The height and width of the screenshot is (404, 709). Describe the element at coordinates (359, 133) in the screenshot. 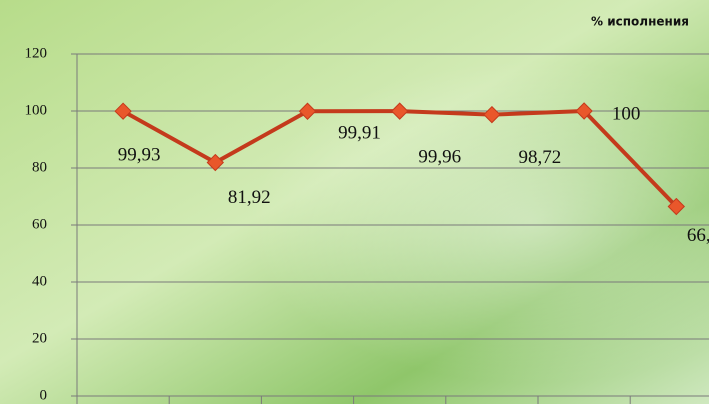

I see `value-label: 99,91` at that location.